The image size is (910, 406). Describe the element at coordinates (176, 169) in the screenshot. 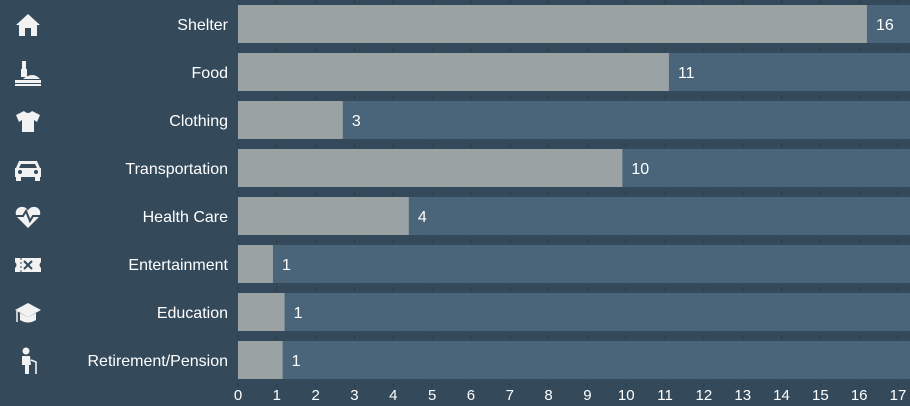

I see `category-label: Transportation` at that location.